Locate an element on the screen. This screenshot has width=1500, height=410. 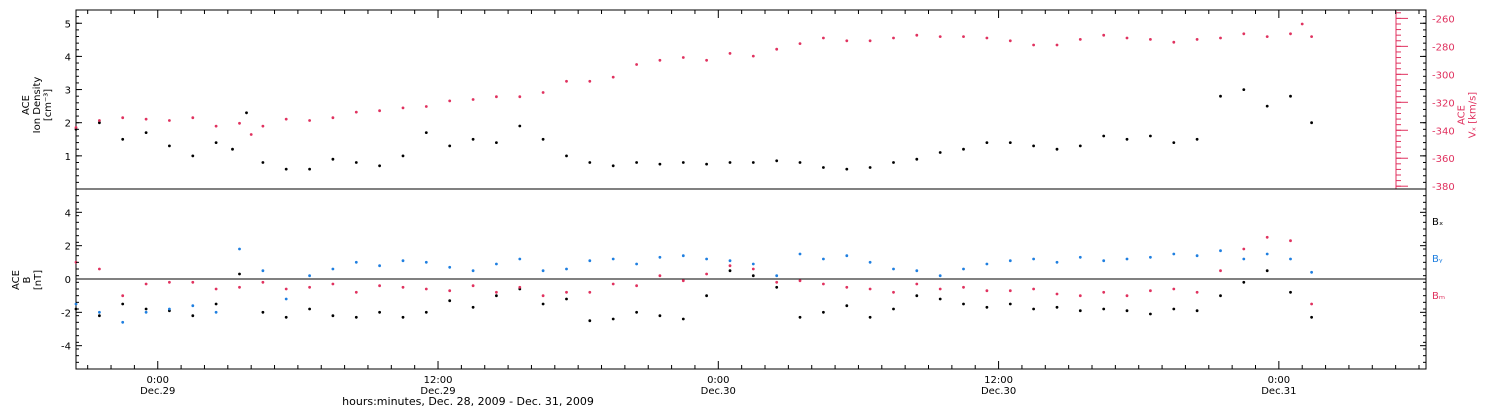
density-tick-label: 5 is located at coordinates (68, 24).